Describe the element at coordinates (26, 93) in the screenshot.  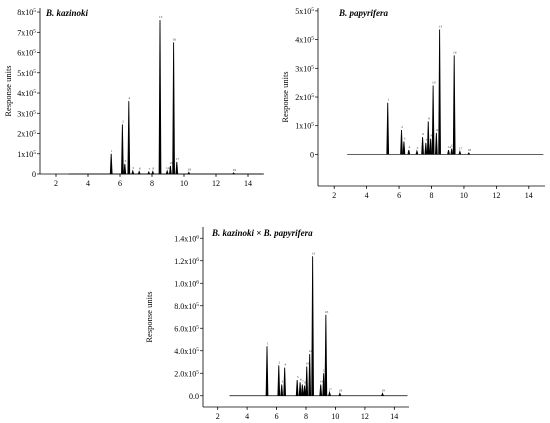
I see `y-tick-label: 4x105` at that location.